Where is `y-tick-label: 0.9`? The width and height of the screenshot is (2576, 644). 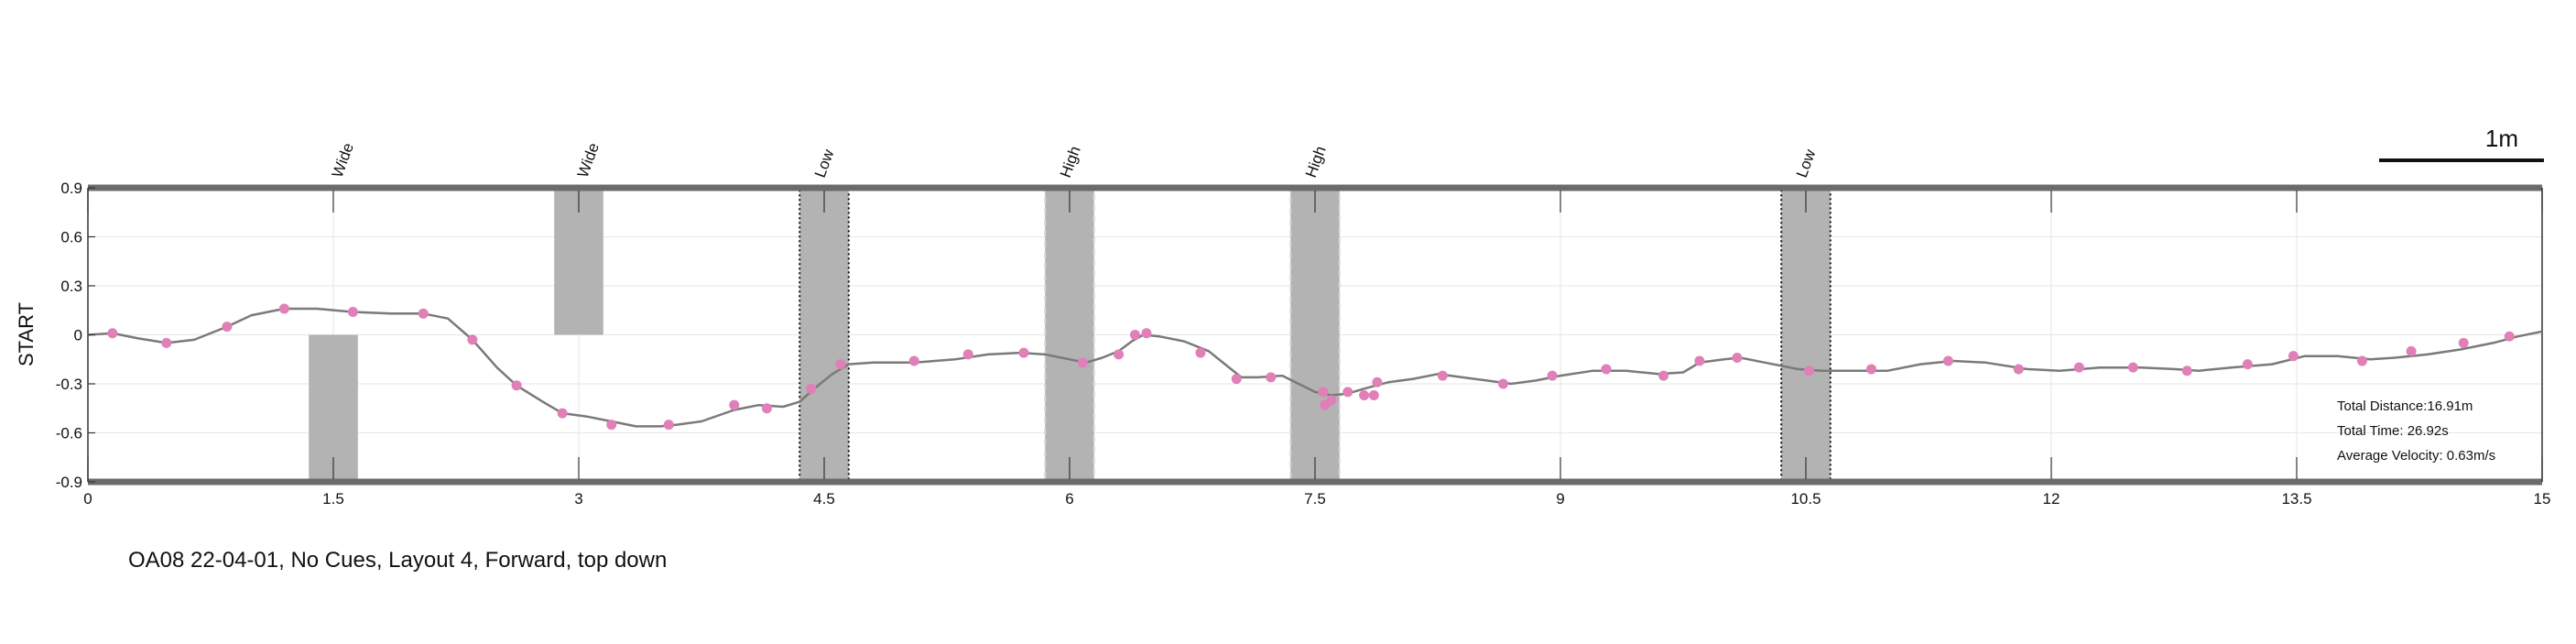
y-tick-label: 0.9 is located at coordinates (71, 189).